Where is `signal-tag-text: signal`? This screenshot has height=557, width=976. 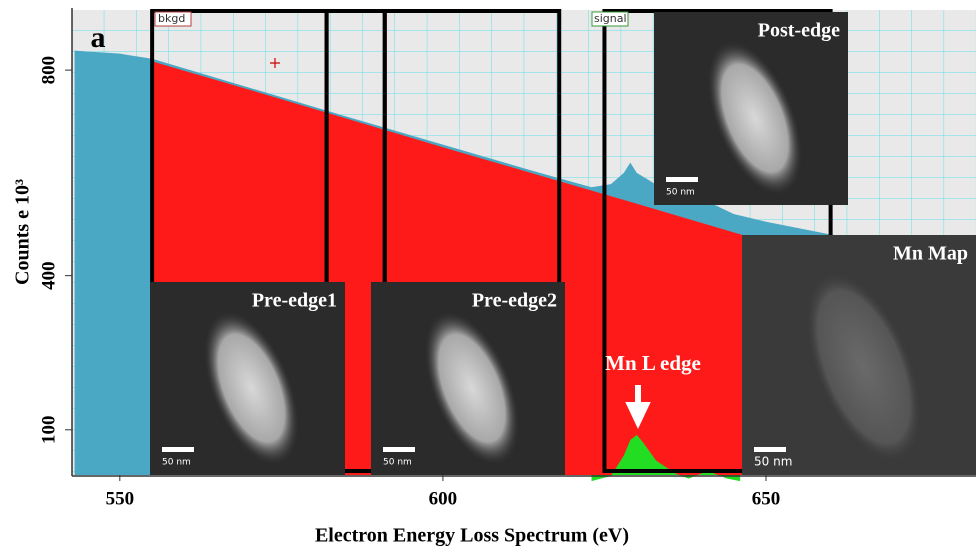
signal-tag-text: signal is located at coordinates (610, 18).